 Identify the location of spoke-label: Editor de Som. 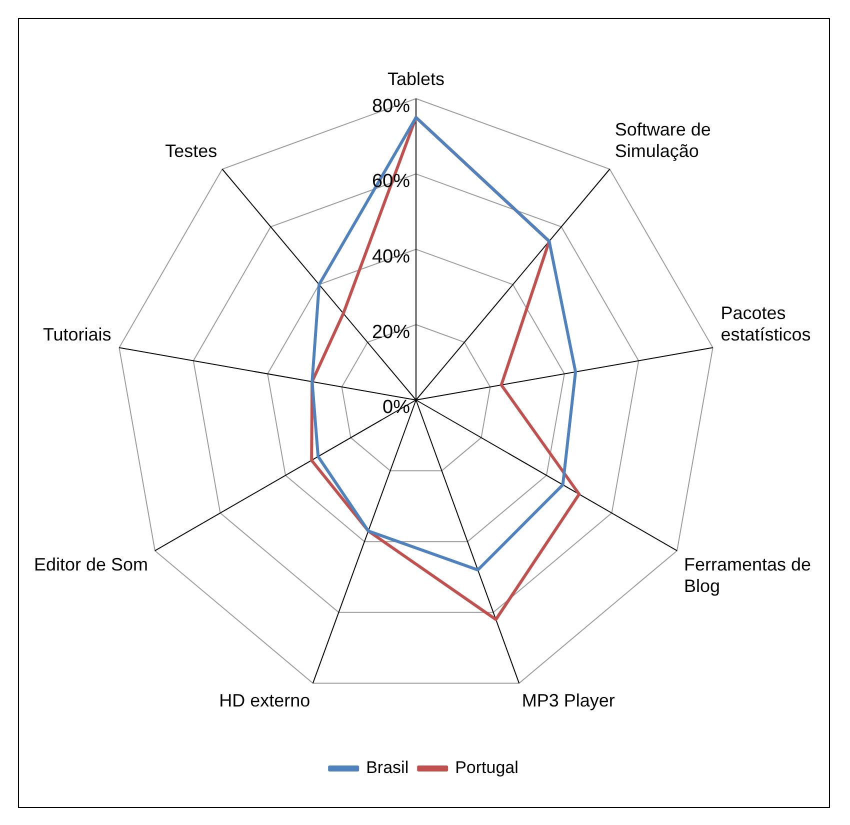
(91, 564).